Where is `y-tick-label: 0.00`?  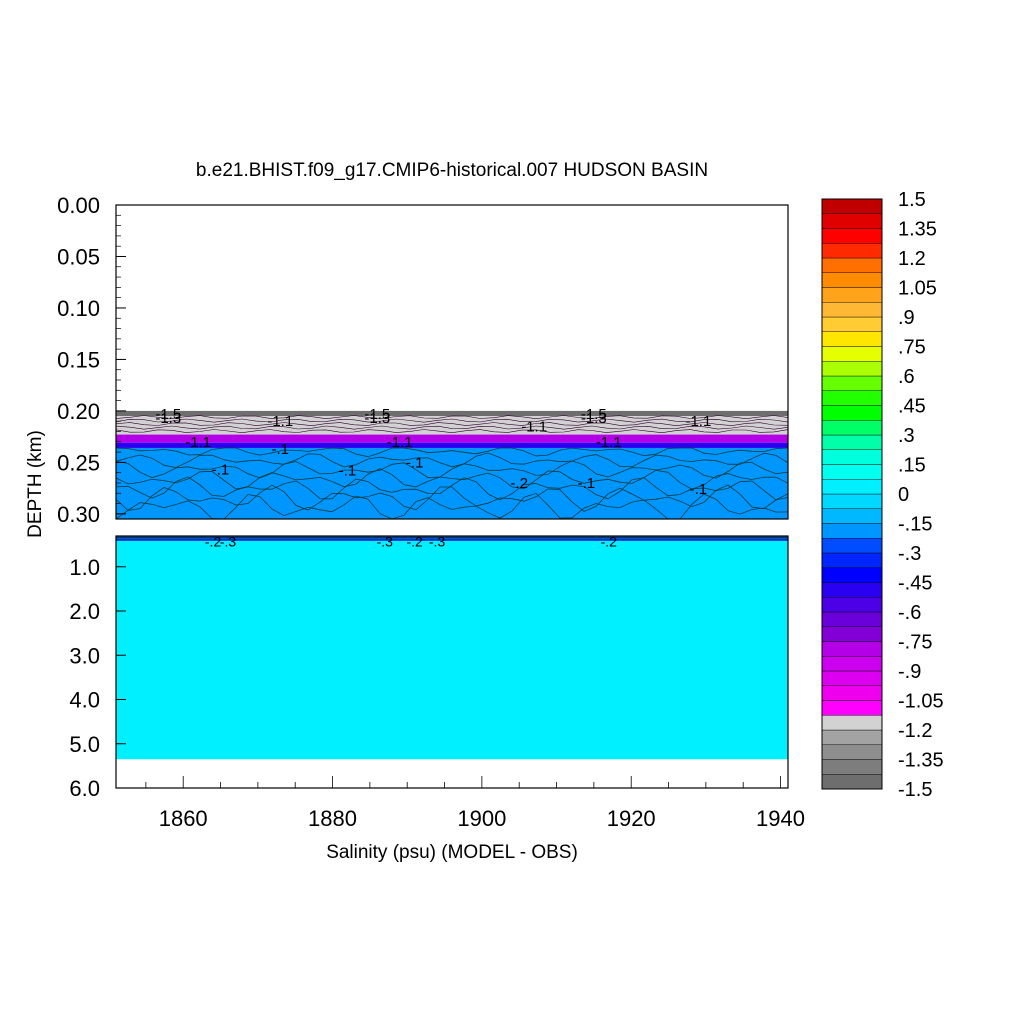
y-tick-label: 0.00 is located at coordinates (78, 205).